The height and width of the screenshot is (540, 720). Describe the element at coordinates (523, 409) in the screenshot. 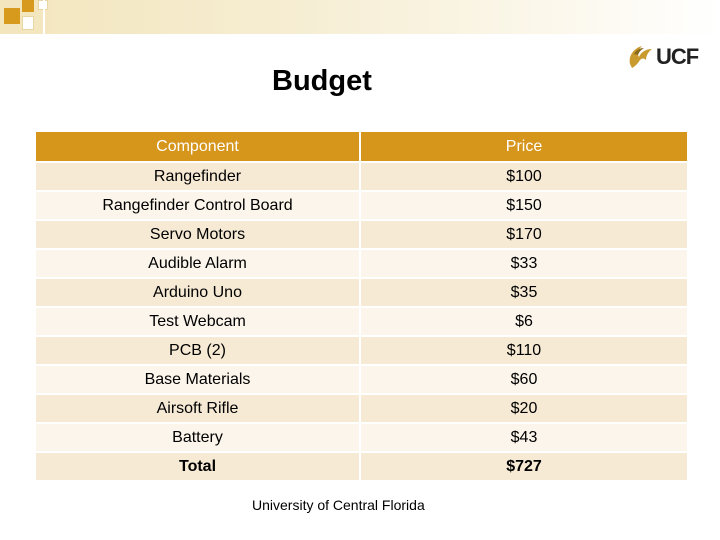

I see `price-cell: $20` at that location.